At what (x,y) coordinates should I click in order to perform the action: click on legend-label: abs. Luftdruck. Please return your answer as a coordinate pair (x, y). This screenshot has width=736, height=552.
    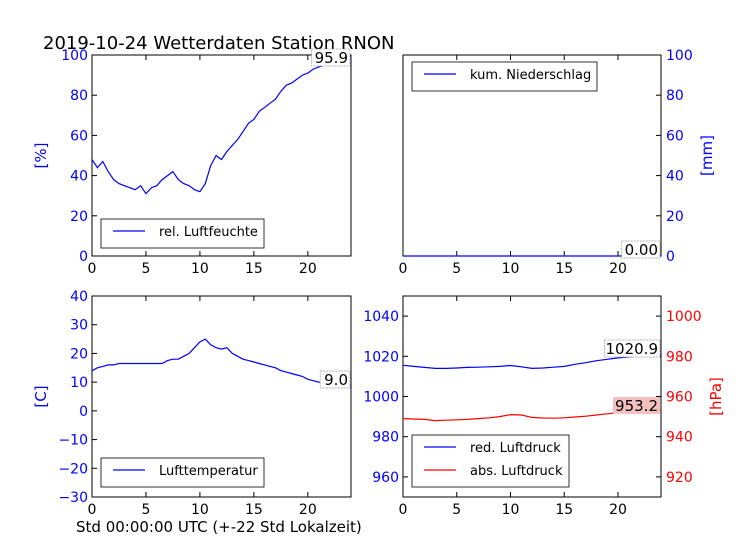
    Looking at the image, I should click on (516, 471).